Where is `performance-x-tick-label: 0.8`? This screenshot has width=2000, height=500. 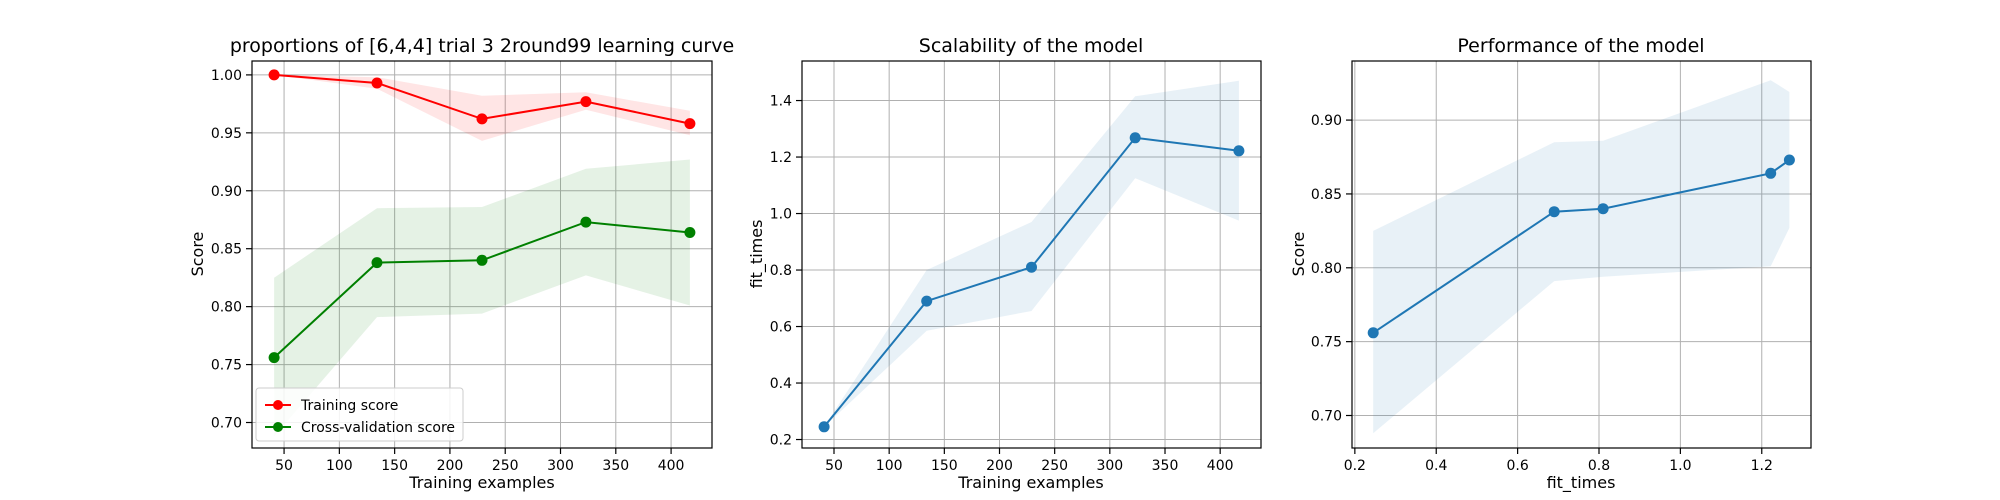 performance-x-tick-label: 0.8 is located at coordinates (1599, 466).